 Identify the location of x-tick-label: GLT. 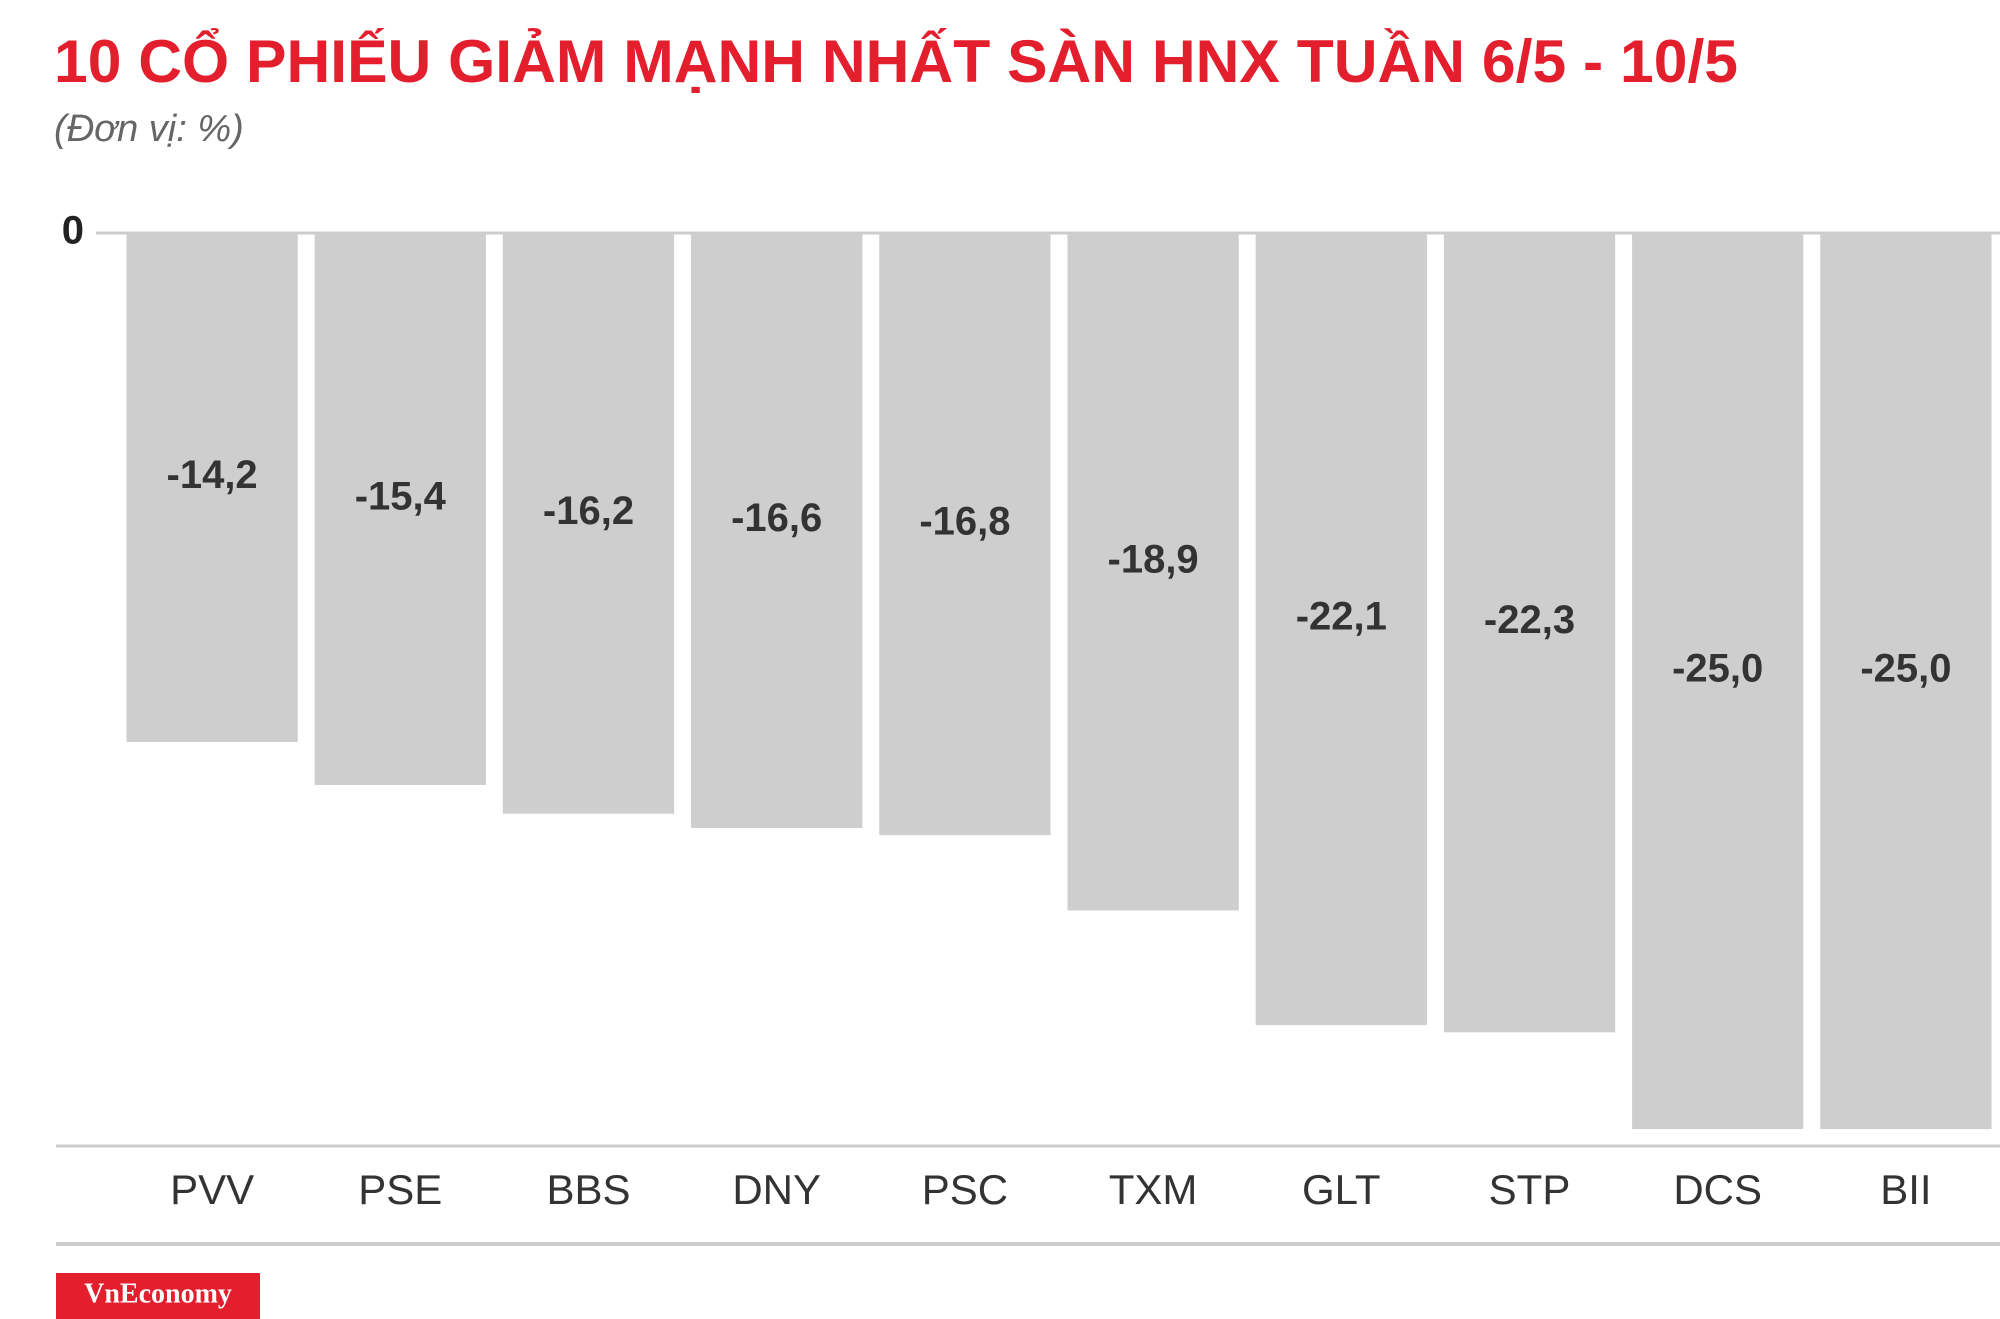
(1341, 1189).